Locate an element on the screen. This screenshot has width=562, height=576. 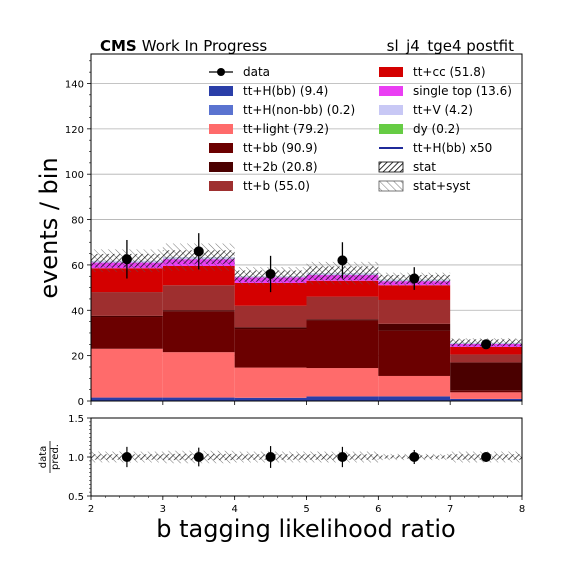
ratio-tick-label: 0.5 is located at coordinates (76, 497).